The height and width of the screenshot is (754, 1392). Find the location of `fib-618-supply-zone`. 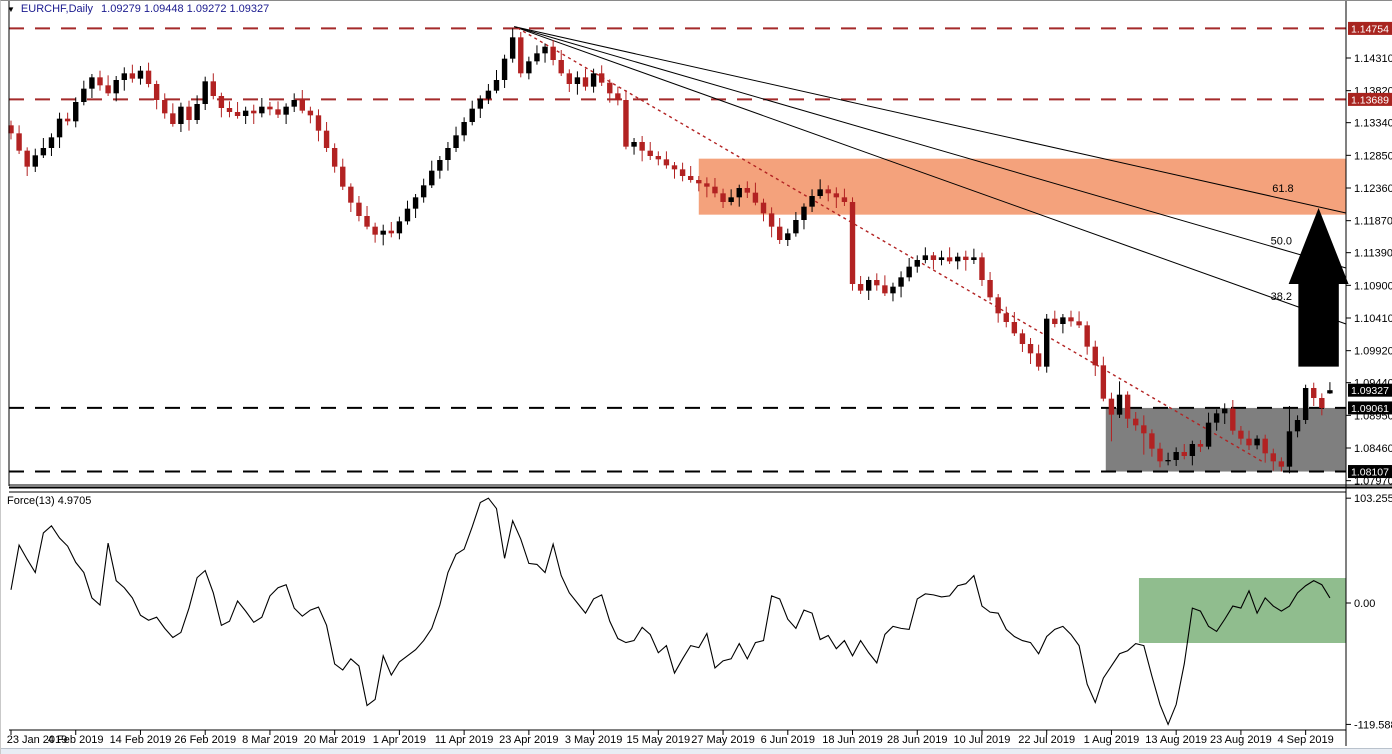

fib-618-supply-zone is located at coordinates (1022, 186).